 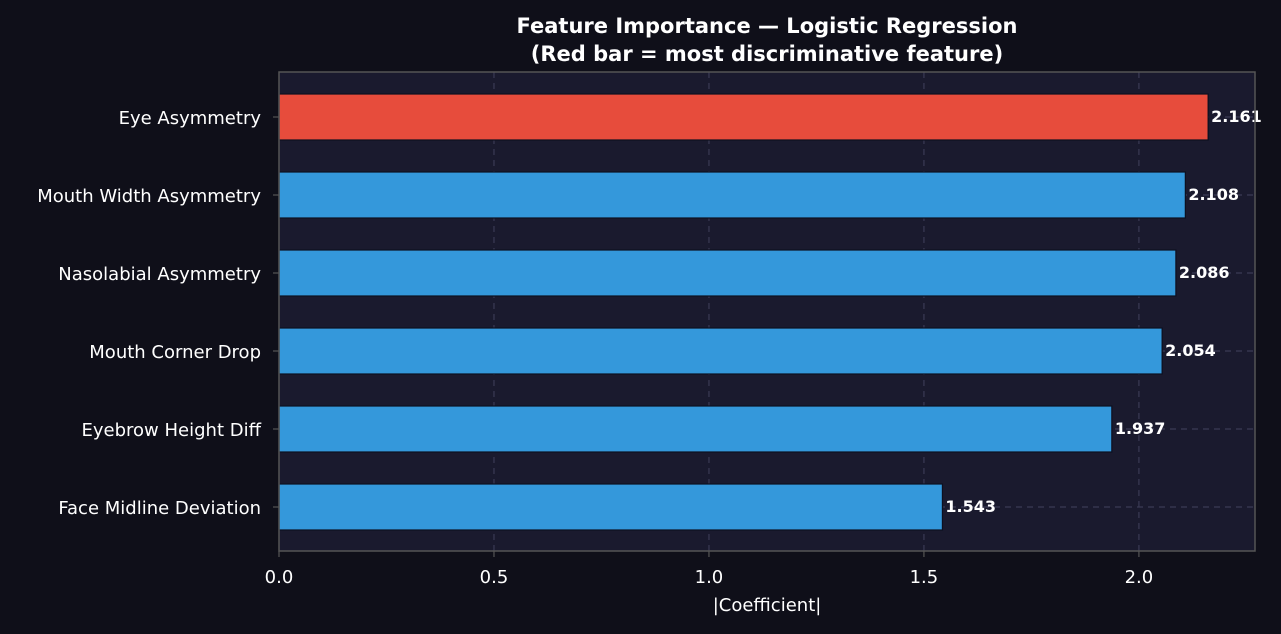 I want to click on bar-value-label: 2.108, so click(x=1213, y=194).